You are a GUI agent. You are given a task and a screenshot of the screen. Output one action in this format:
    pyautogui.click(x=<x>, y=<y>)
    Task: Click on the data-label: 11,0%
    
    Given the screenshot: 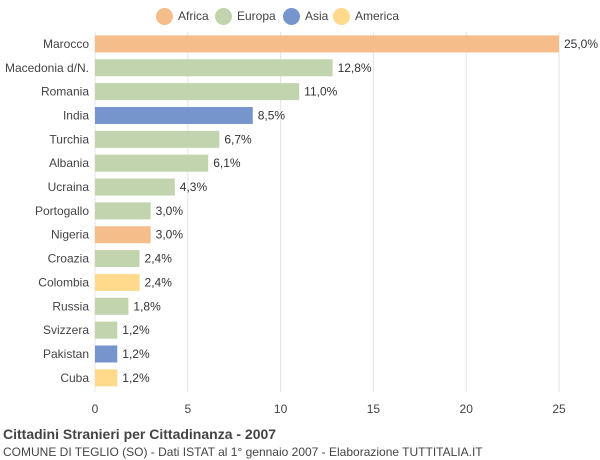 What is the action you would take?
    pyautogui.click(x=320, y=92)
    